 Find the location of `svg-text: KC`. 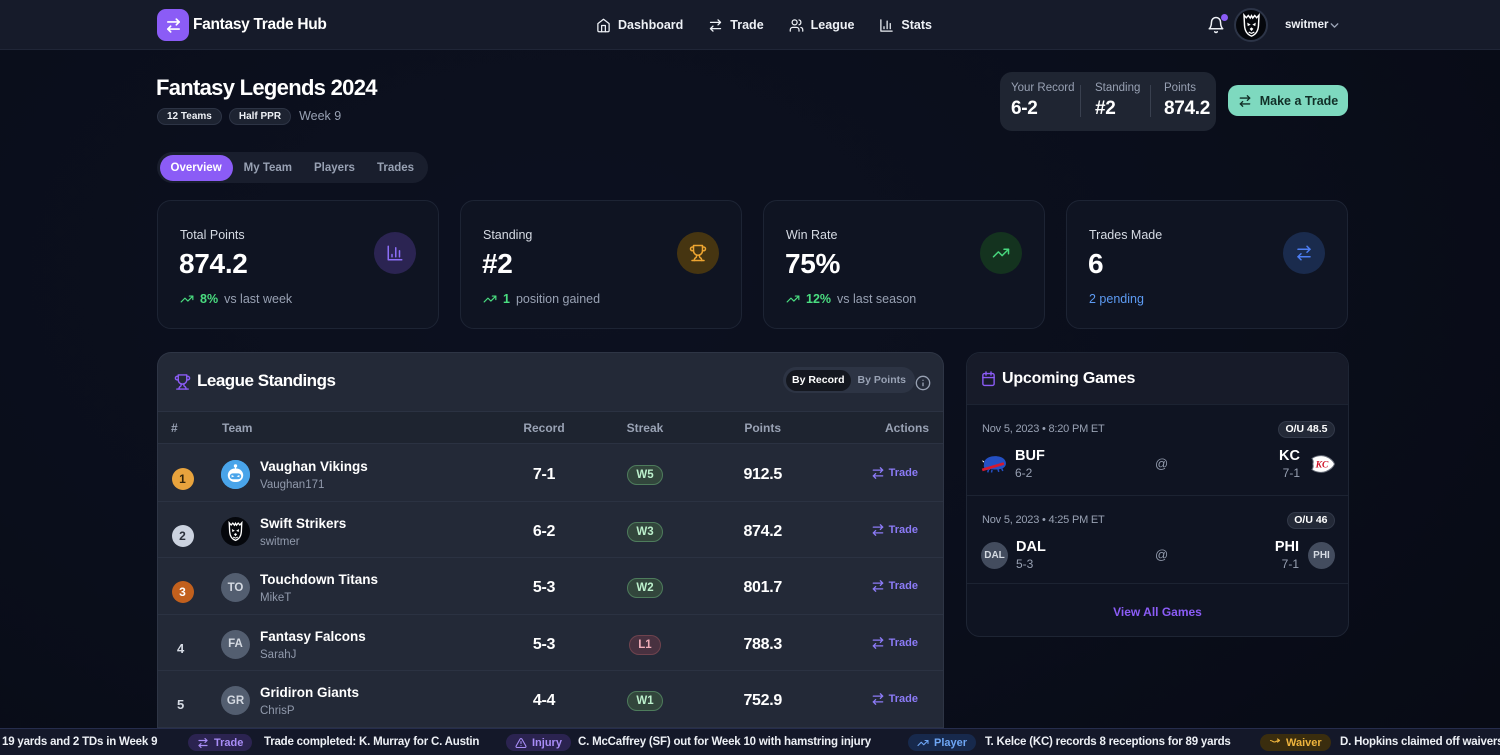

svg-text: KC is located at coordinates (1322, 466).